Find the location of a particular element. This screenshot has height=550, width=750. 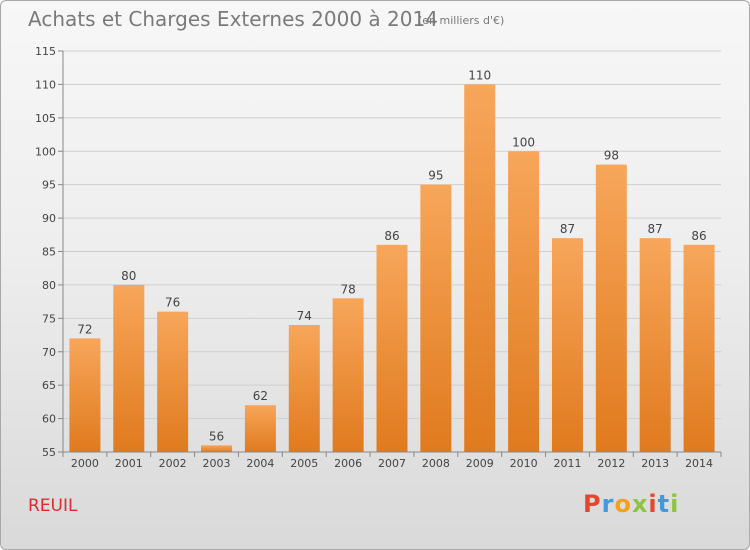

x-tick-label: 2006 is located at coordinates (348, 463).